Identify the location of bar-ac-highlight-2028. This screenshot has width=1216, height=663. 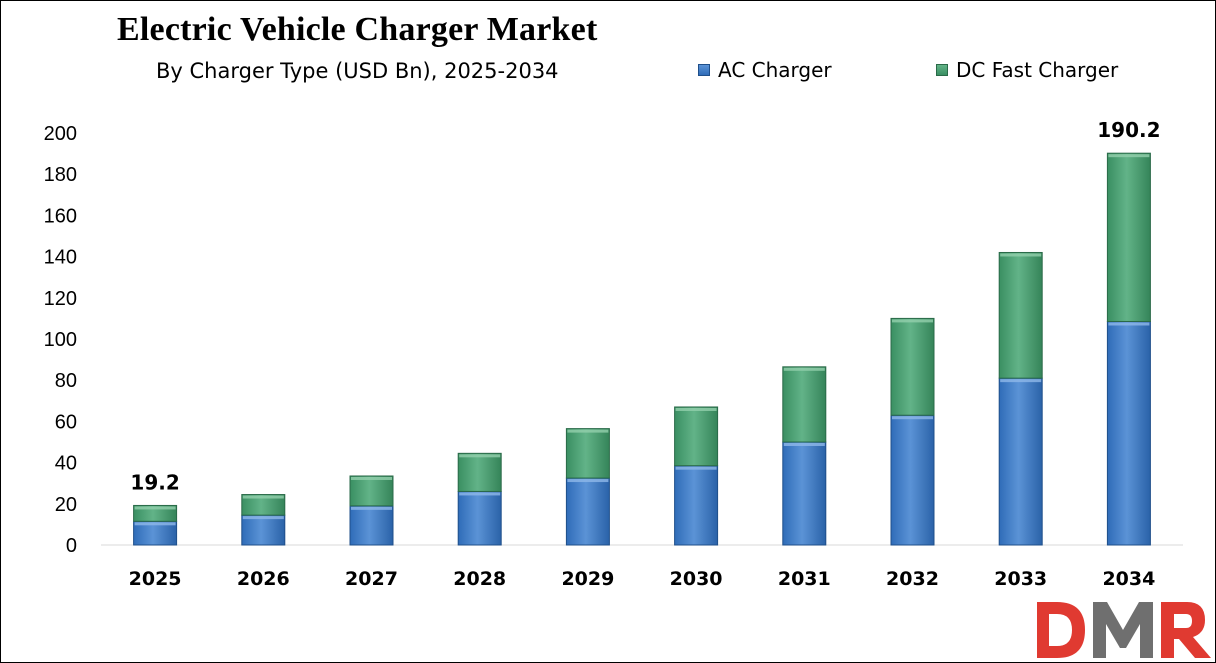
(480, 494).